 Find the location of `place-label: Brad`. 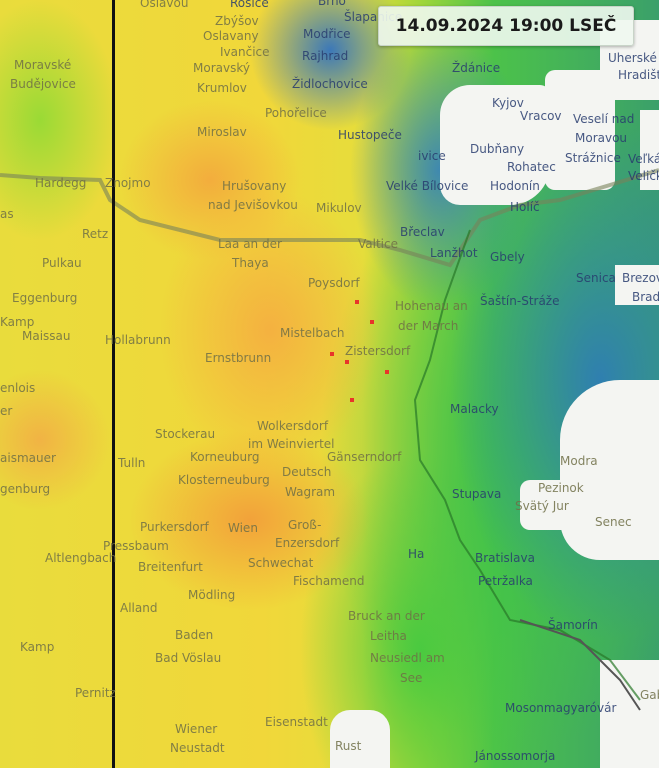

place-label: Brad is located at coordinates (645, 297).